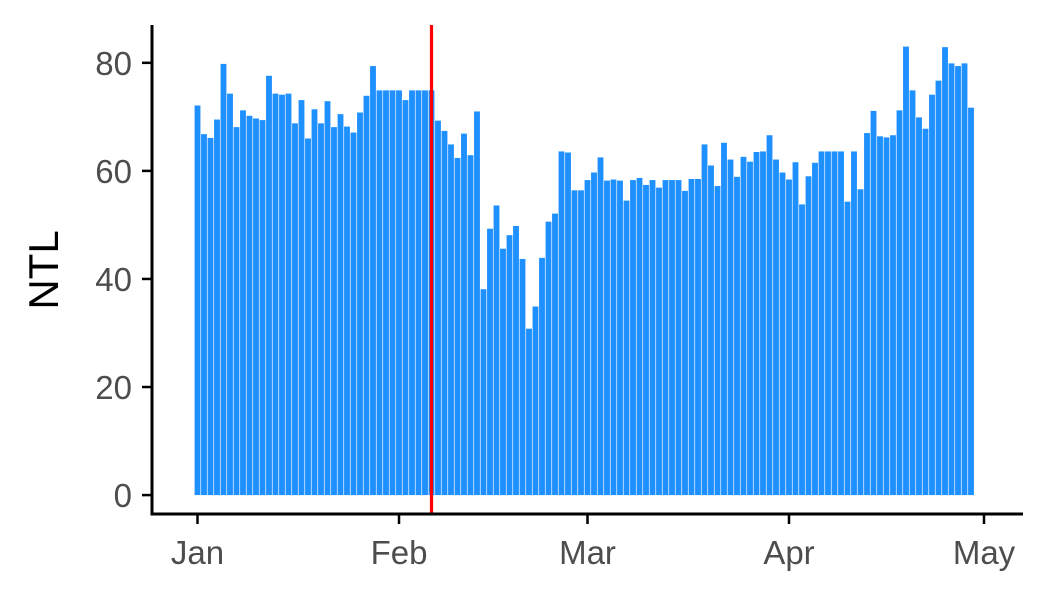 The height and width of the screenshot is (600, 1050). Describe the element at coordinates (113, 387) in the screenshot. I see `y-tick-label: 20` at that location.